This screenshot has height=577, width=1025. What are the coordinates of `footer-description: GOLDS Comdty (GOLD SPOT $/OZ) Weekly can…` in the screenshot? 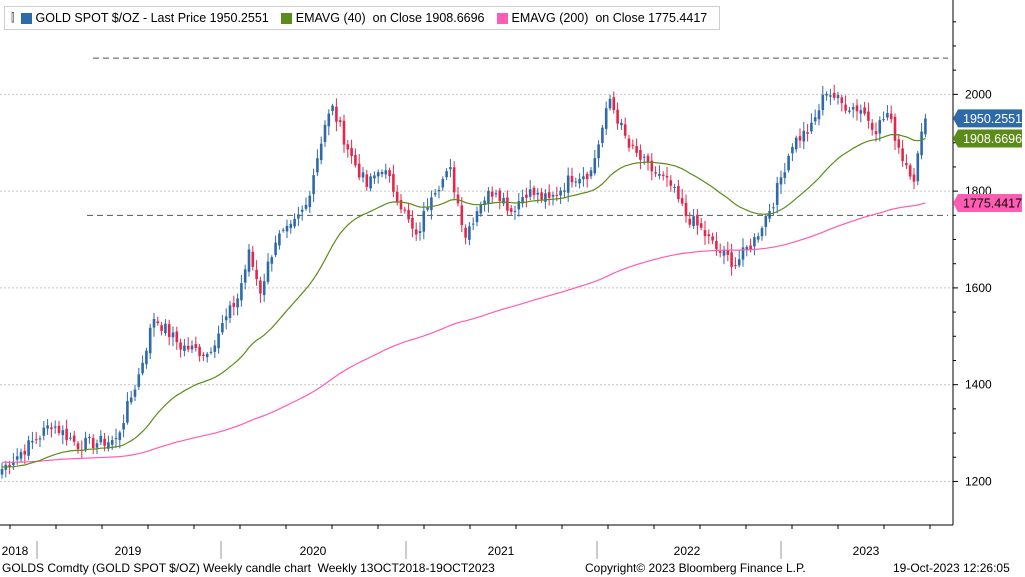 It's located at (248, 568).